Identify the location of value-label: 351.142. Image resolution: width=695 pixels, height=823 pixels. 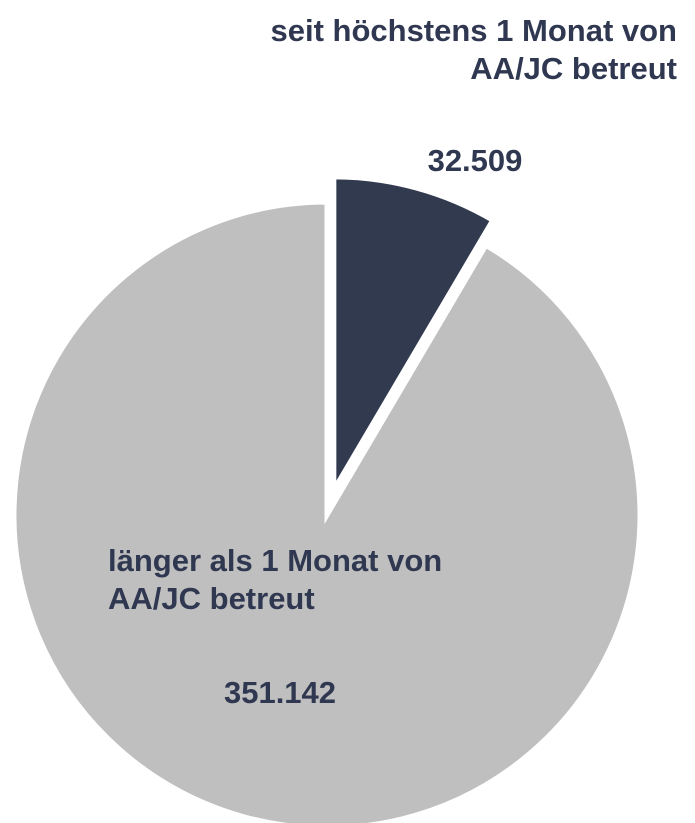
(280, 692).